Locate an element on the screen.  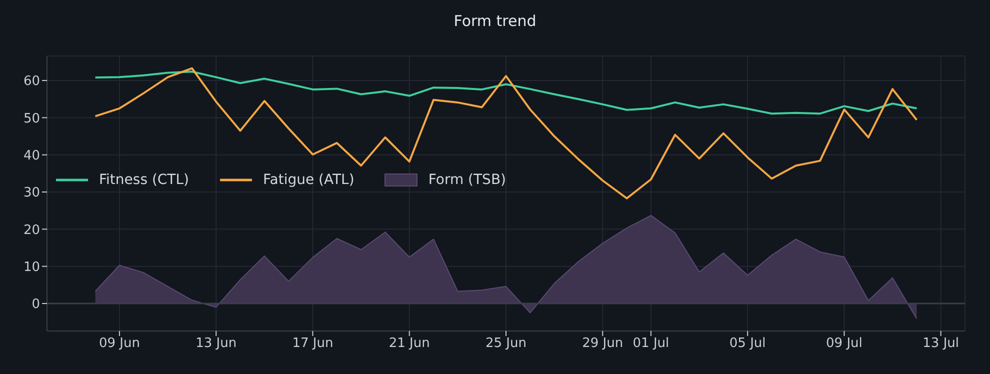
x-tick-label: 13 Jul is located at coordinates (941, 344).